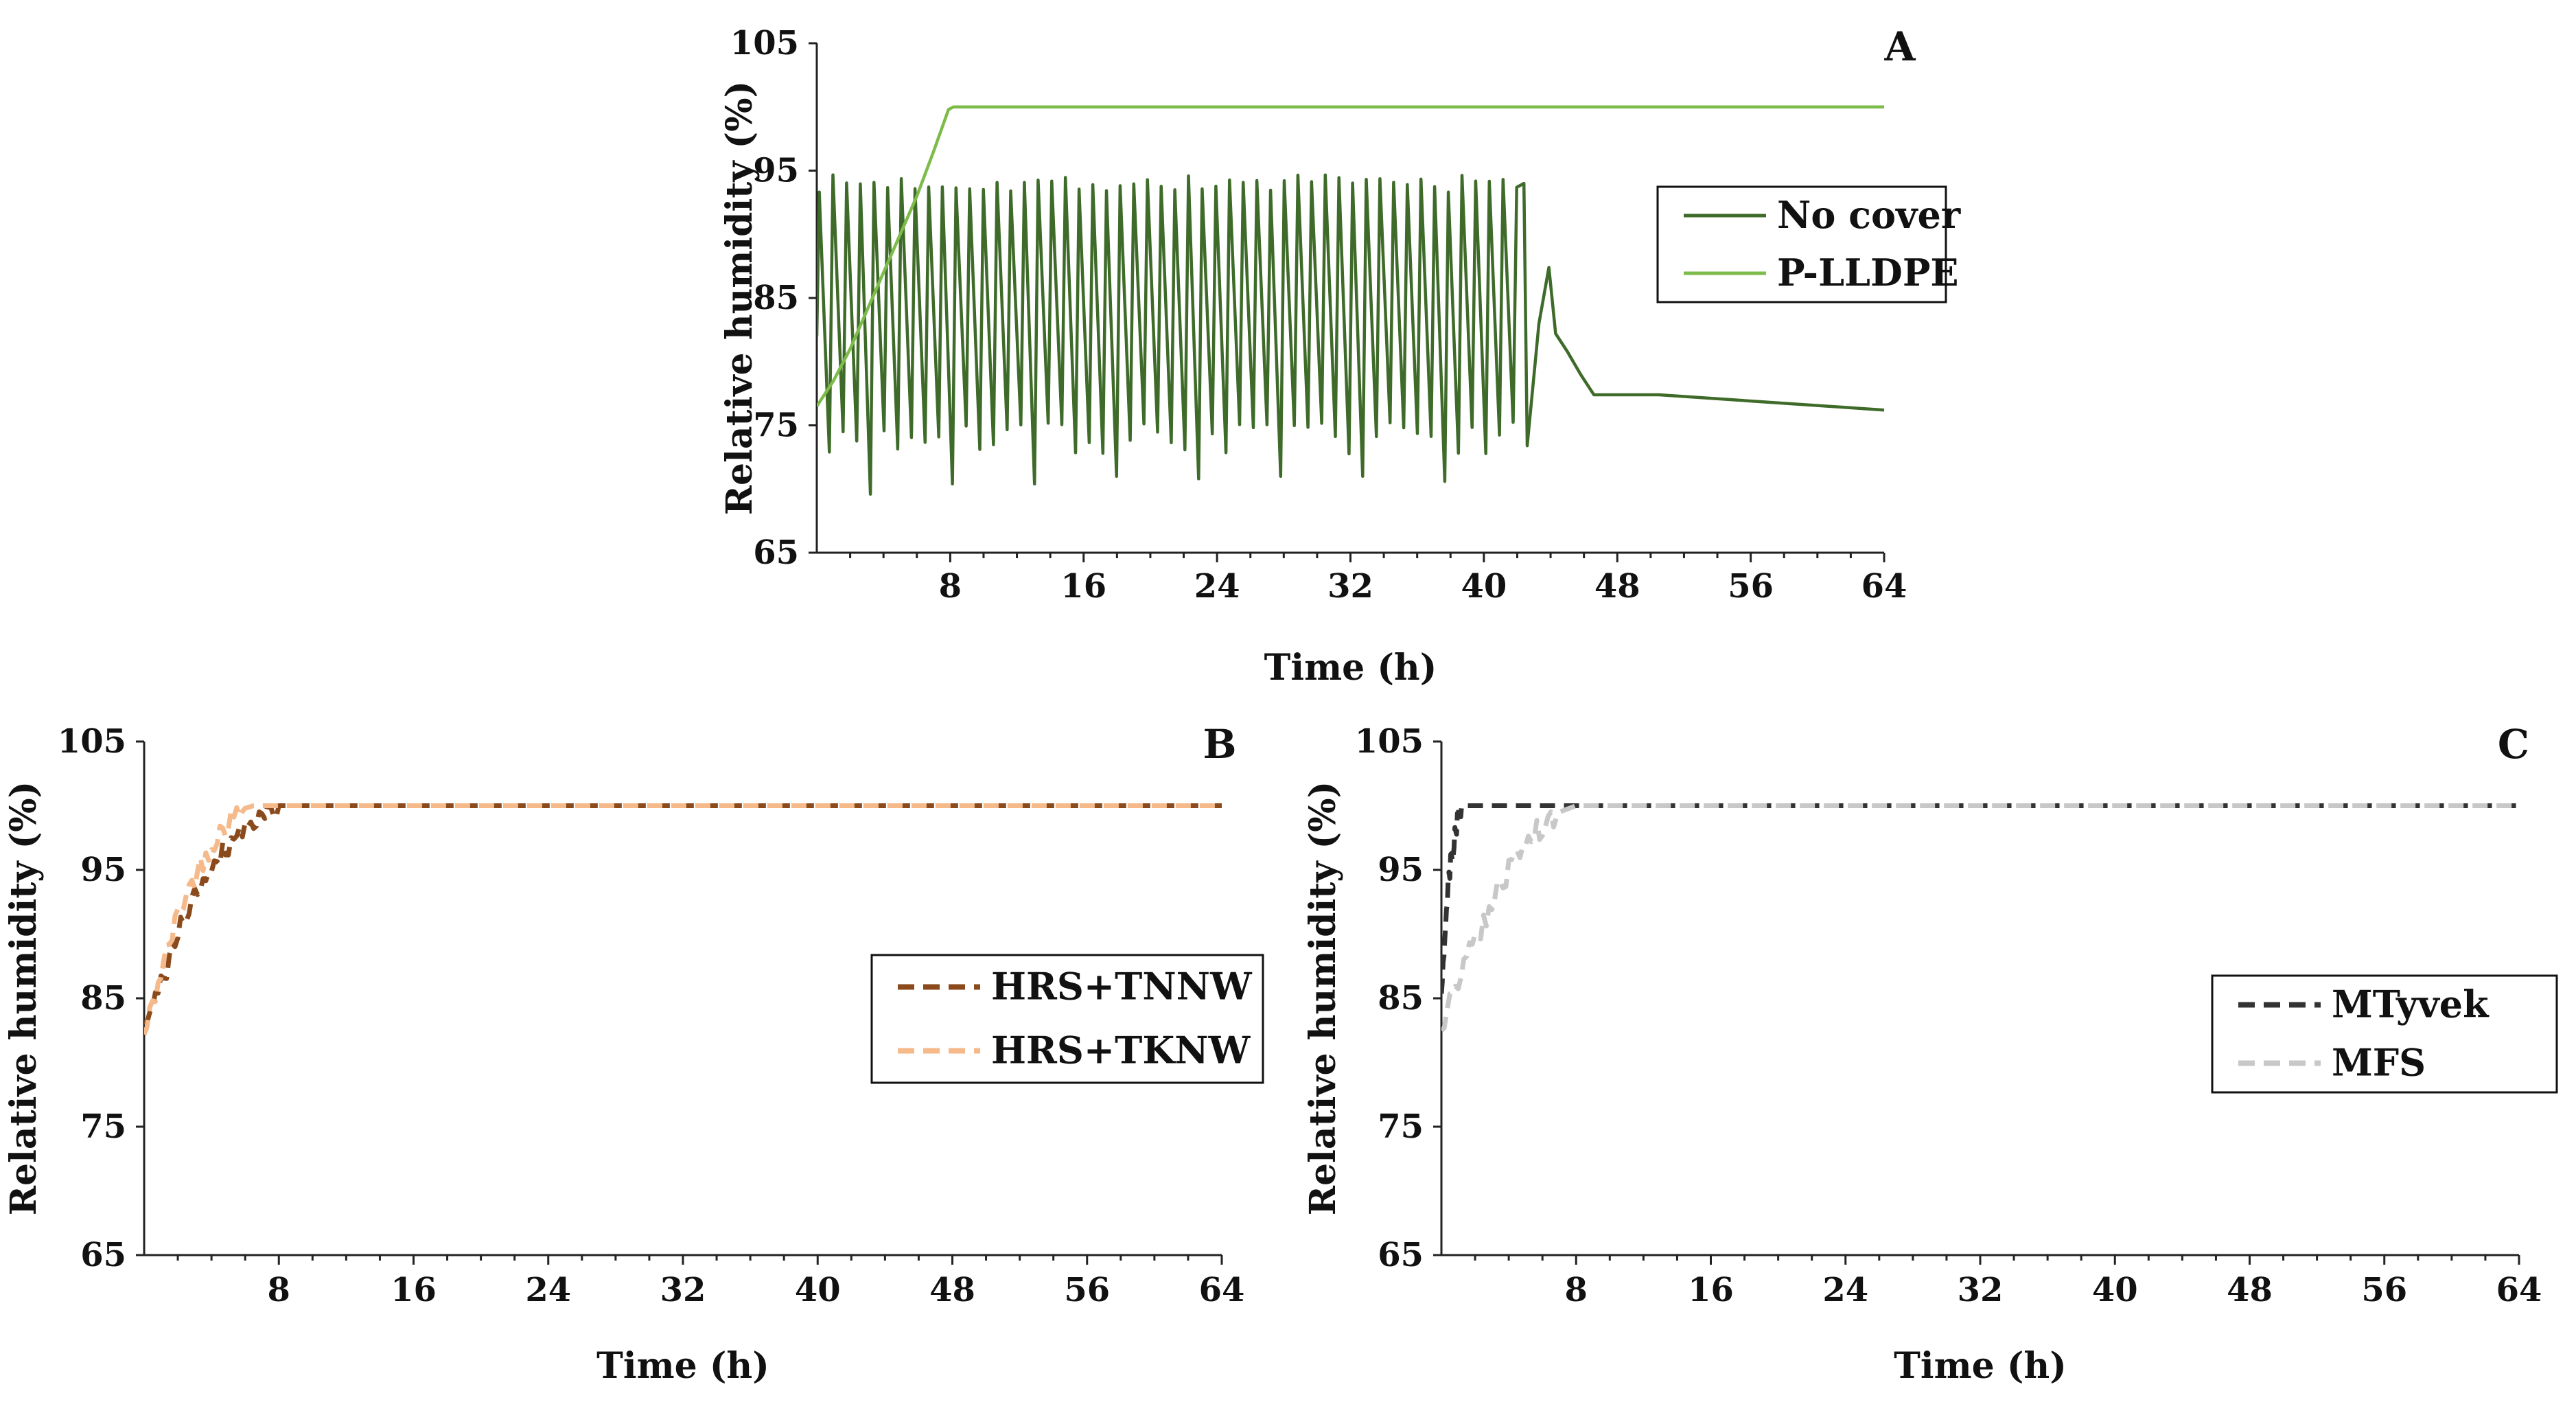 The width and height of the screenshot is (2576, 1413). I want to click on legend: MTyvek MFS, so click(2384, 1034).